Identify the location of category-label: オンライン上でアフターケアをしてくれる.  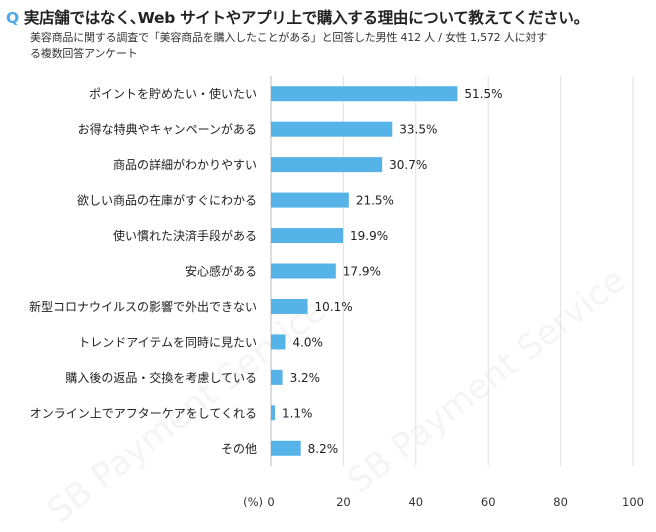
(143, 413).